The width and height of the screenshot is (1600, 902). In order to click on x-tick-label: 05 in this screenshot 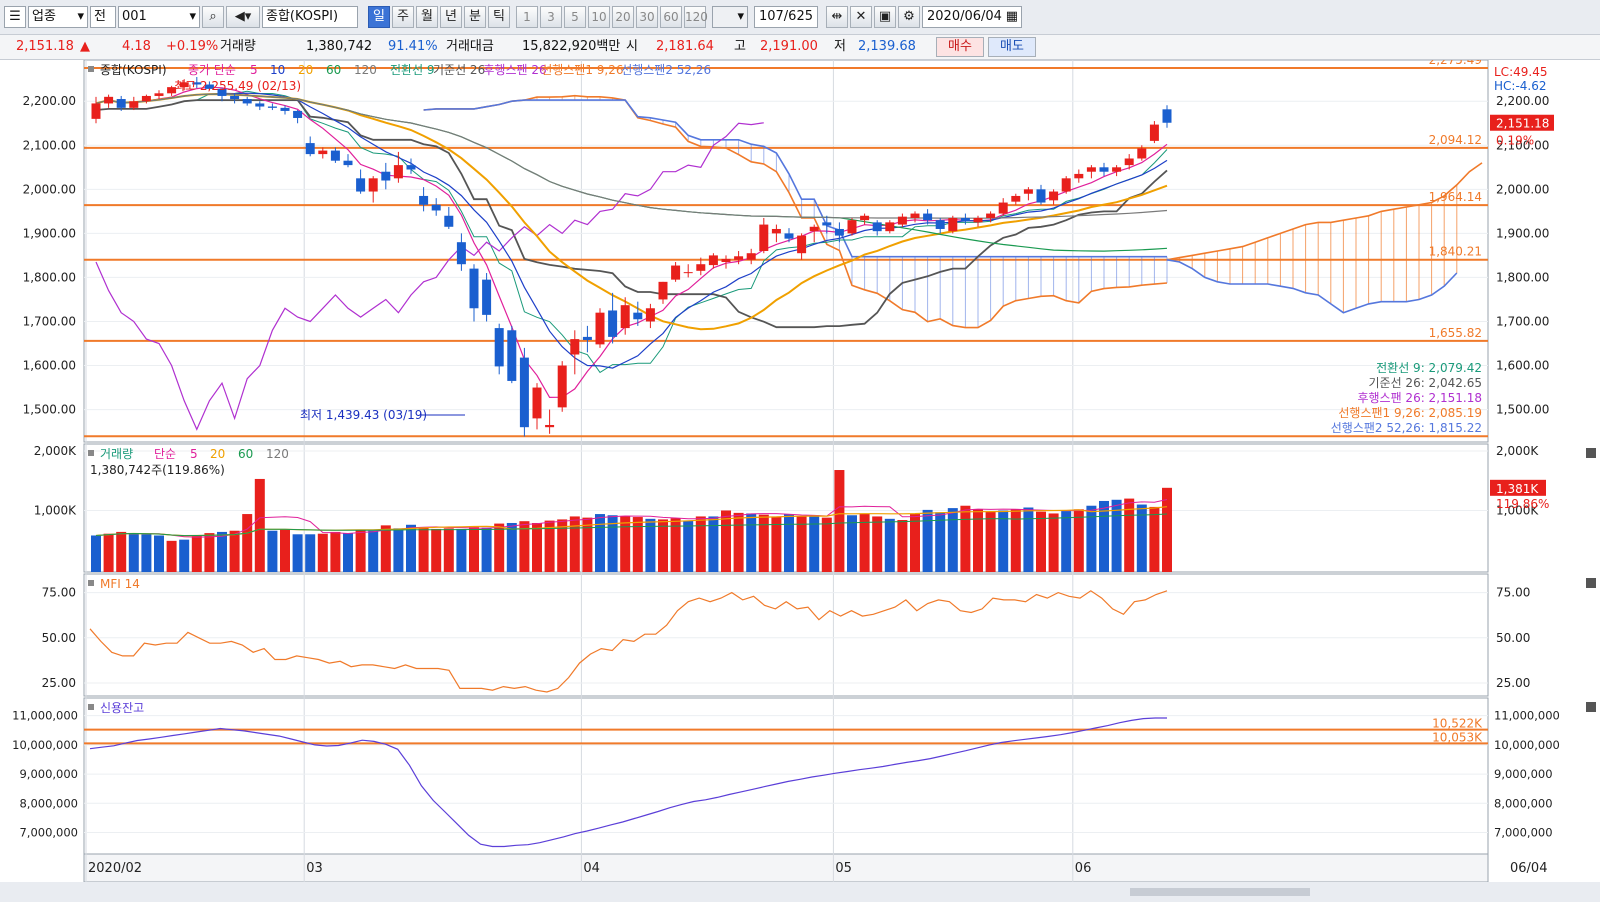, I will do `click(843, 868)`.